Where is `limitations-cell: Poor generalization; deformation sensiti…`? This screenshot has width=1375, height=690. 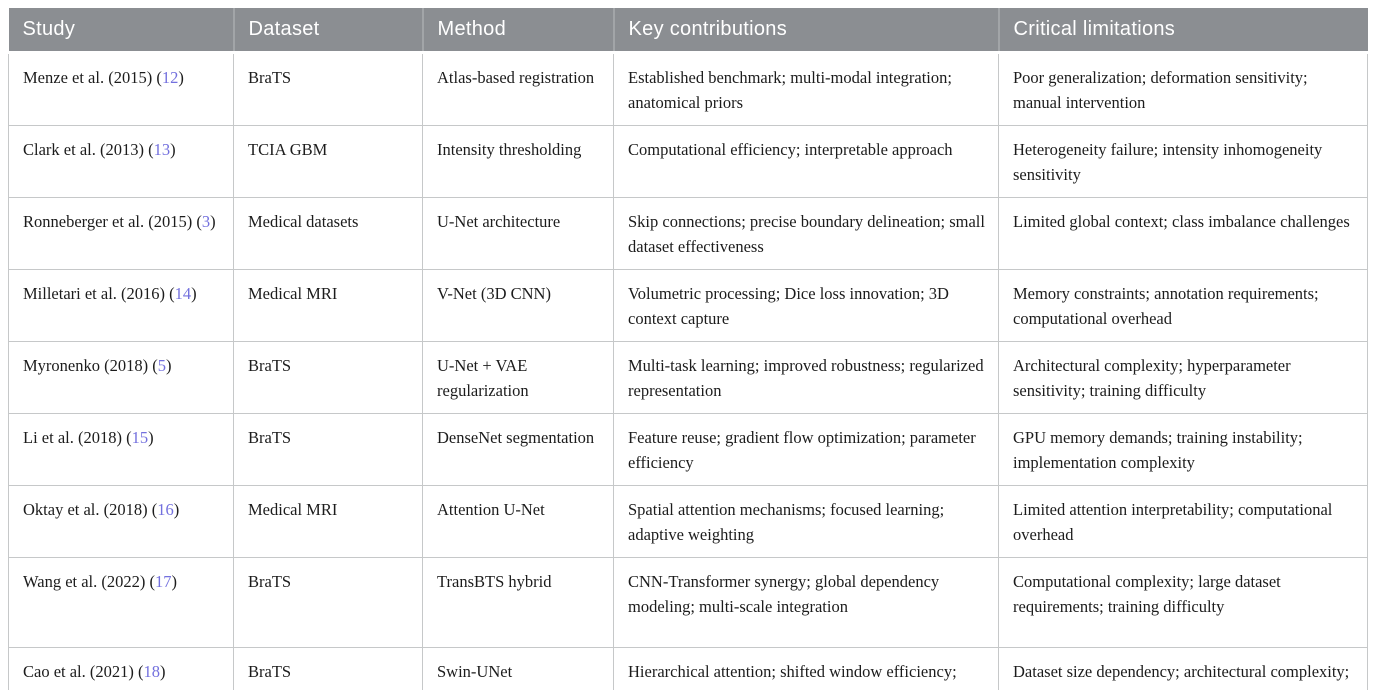 limitations-cell: Poor generalization; deformation sensiti… is located at coordinates (1183, 88).